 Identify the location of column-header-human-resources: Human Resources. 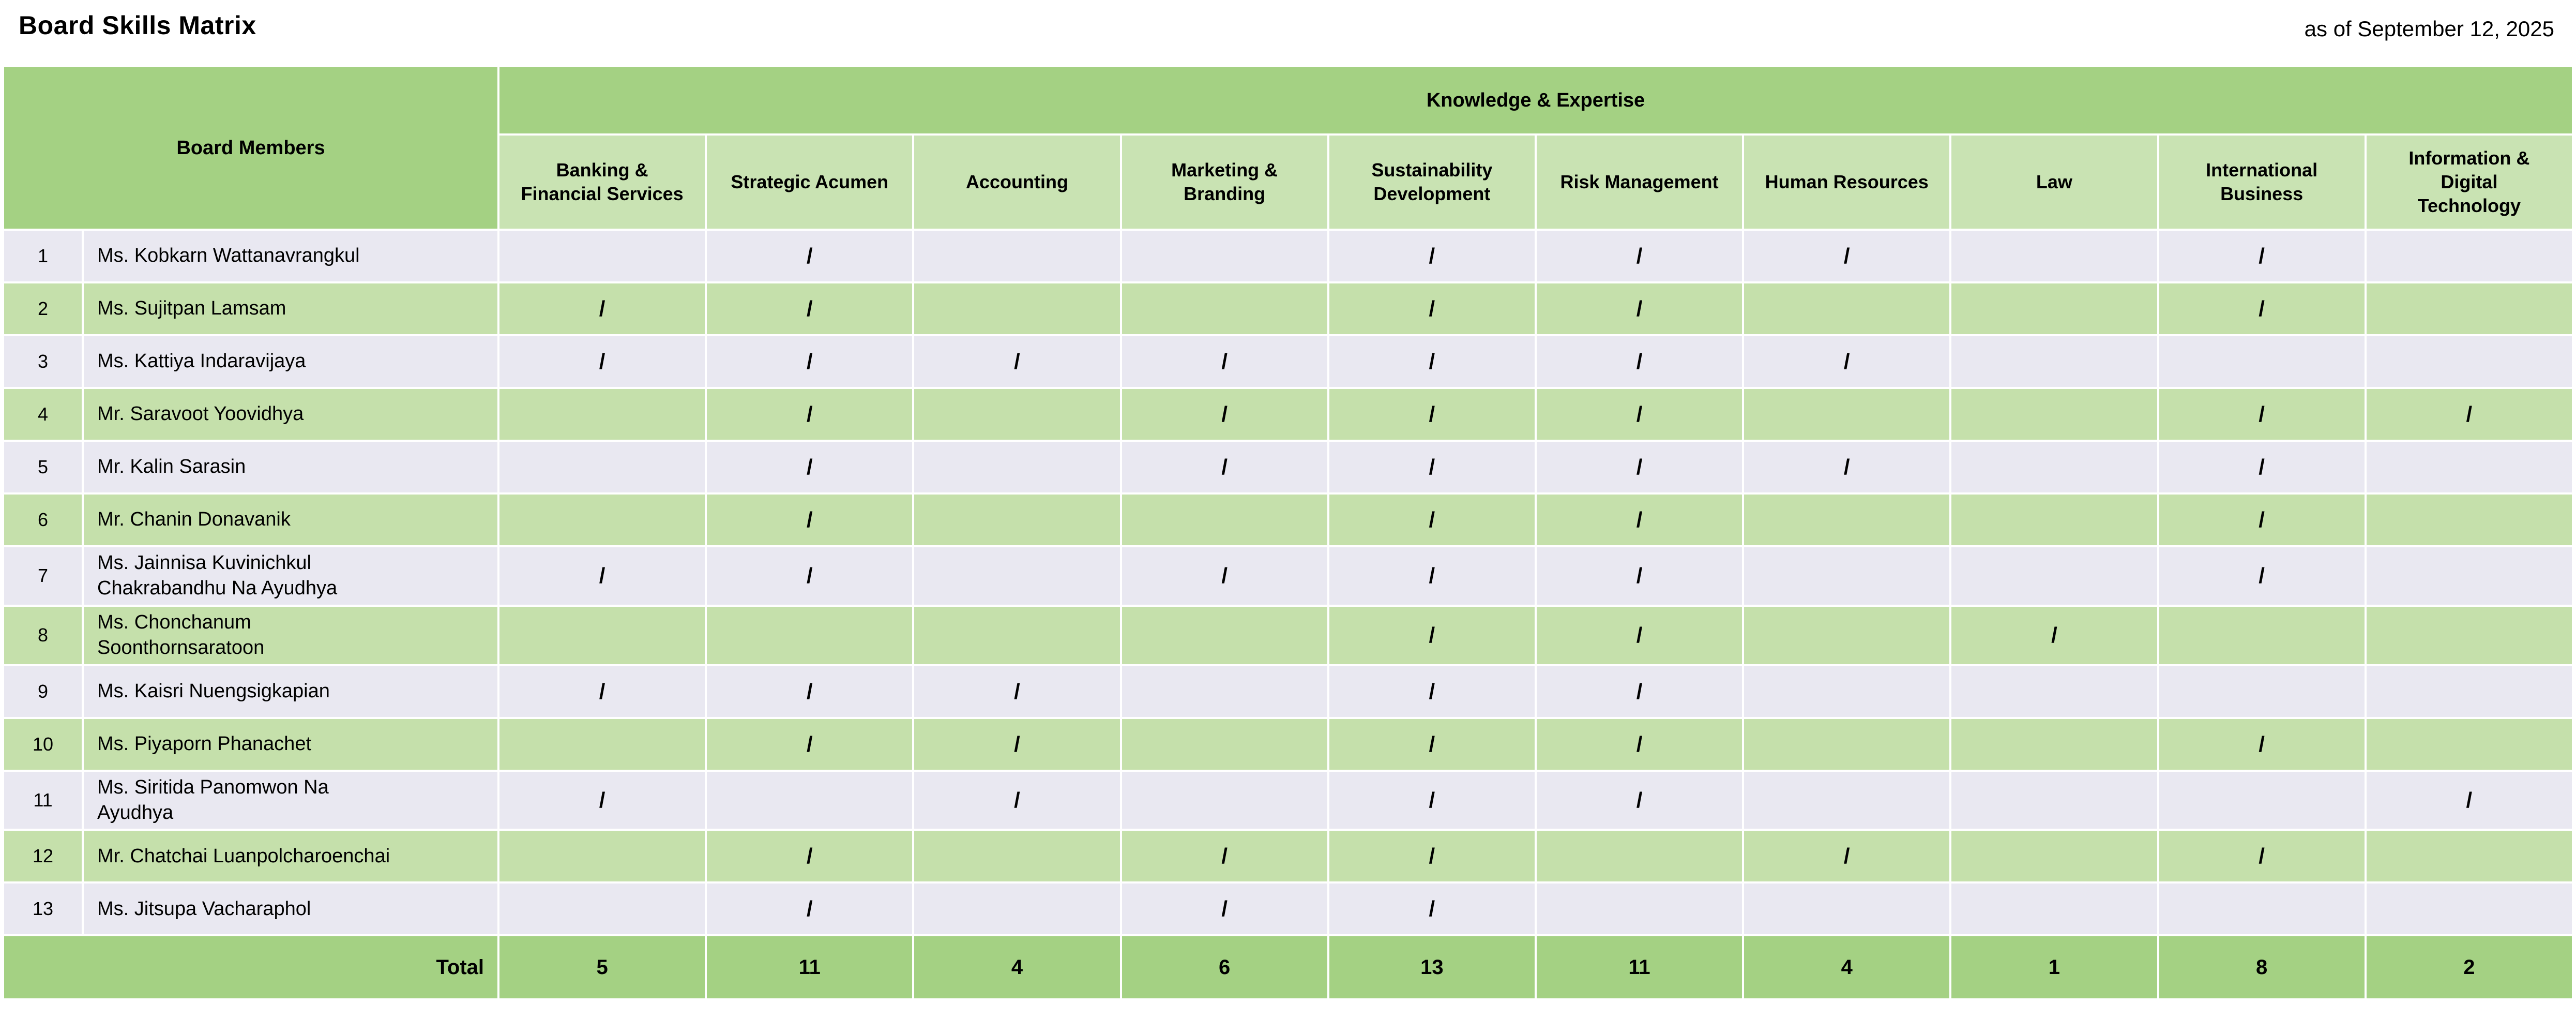
(1847, 182).